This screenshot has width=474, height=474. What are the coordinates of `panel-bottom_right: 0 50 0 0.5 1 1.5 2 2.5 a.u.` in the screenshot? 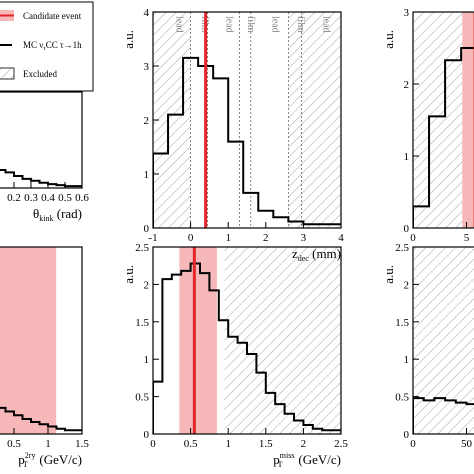 It's located at (427, 346).